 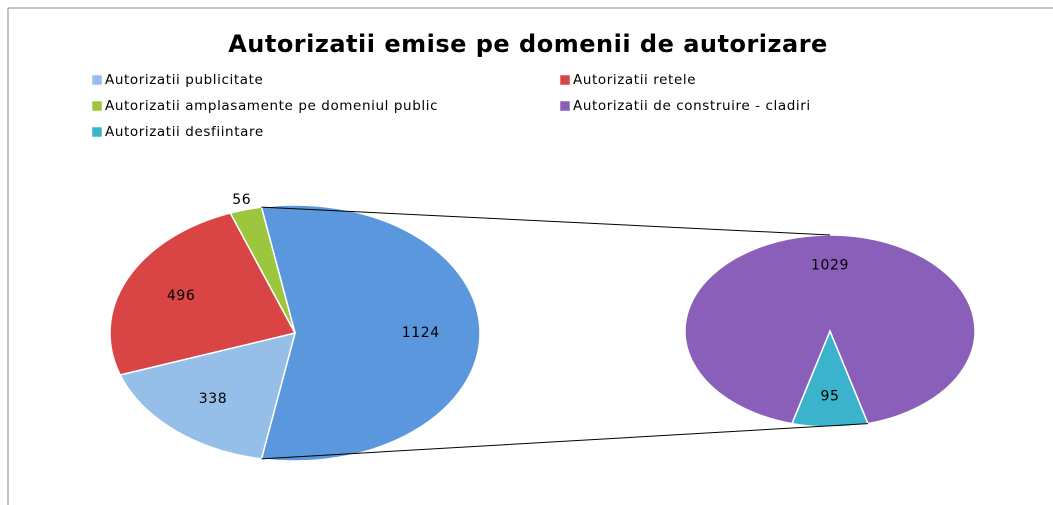 I want to click on legend-label: Autorizatii retele, so click(x=634, y=80).